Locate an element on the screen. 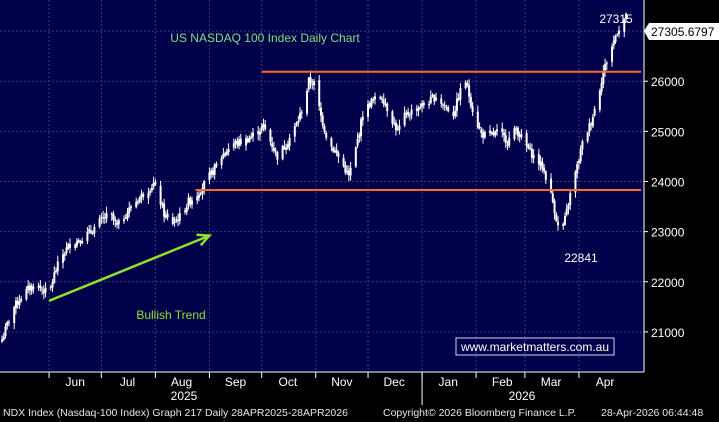 Image resolution: width=719 pixels, height=422 pixels. x-month-label: Sep is located at coordinates (236, 382).